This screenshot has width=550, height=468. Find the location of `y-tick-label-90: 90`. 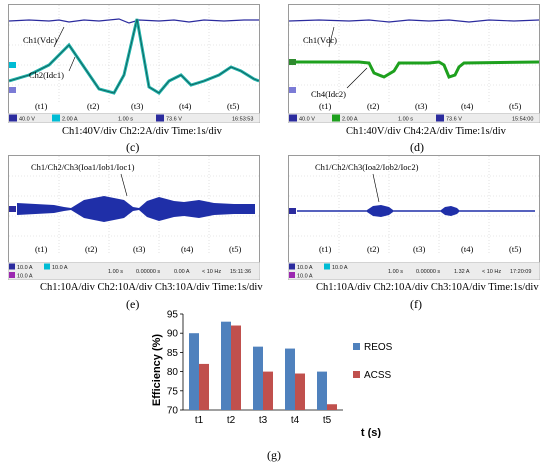

y-tick-label-90: 90 is located at coordinates (173, 334).